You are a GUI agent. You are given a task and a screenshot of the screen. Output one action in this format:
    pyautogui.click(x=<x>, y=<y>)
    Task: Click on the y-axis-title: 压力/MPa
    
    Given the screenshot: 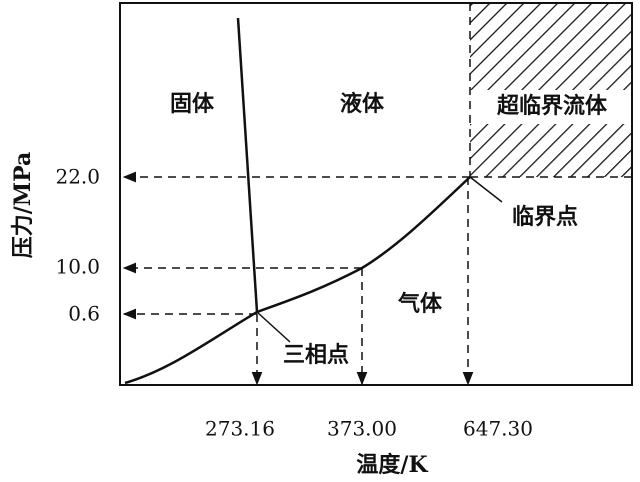 What is the action you would take?
    pyautogui.click(x=23, y=205)
    